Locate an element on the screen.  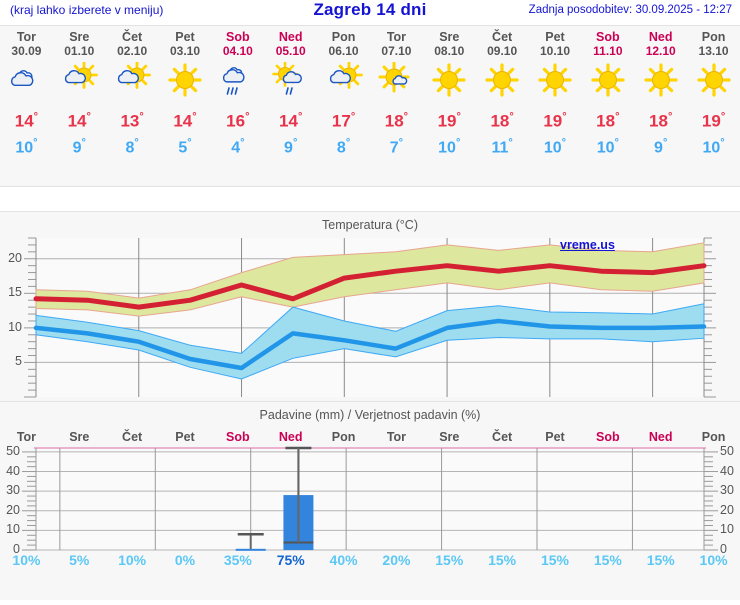
day-date: 08.10 is located at coordinates (449, 51).